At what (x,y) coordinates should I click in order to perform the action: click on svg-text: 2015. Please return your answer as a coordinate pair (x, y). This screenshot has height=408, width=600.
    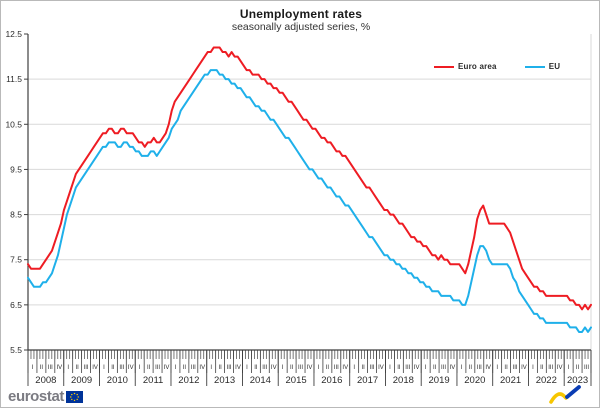
    Looking at the image, I should click on (296, 380).